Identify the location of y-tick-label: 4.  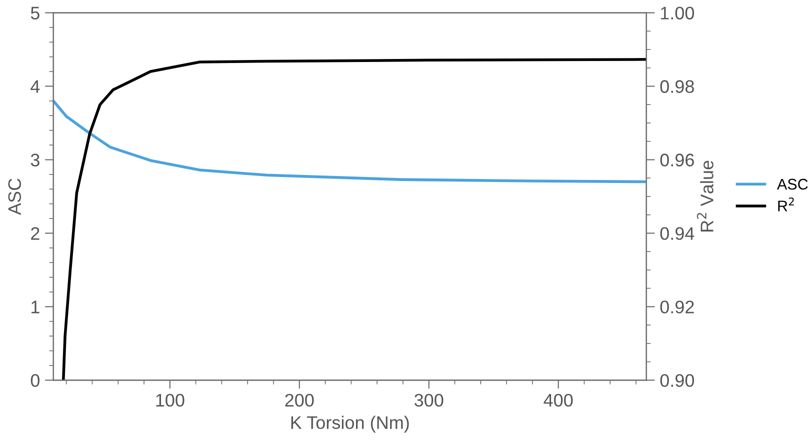
(35, 86).